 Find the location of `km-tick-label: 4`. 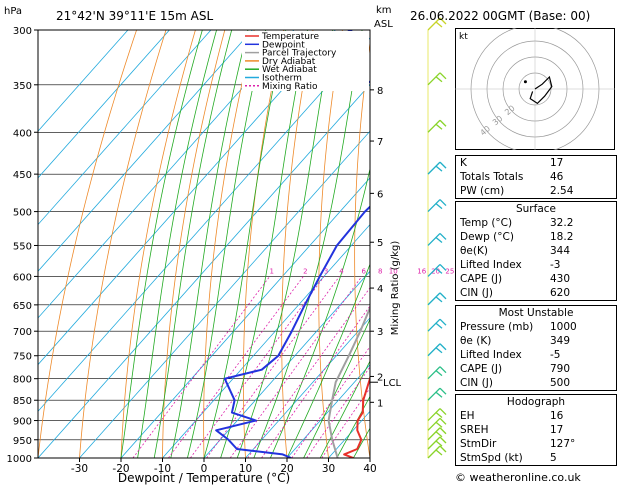

km-tick-label: 4 is located at coordinates (380, 289).